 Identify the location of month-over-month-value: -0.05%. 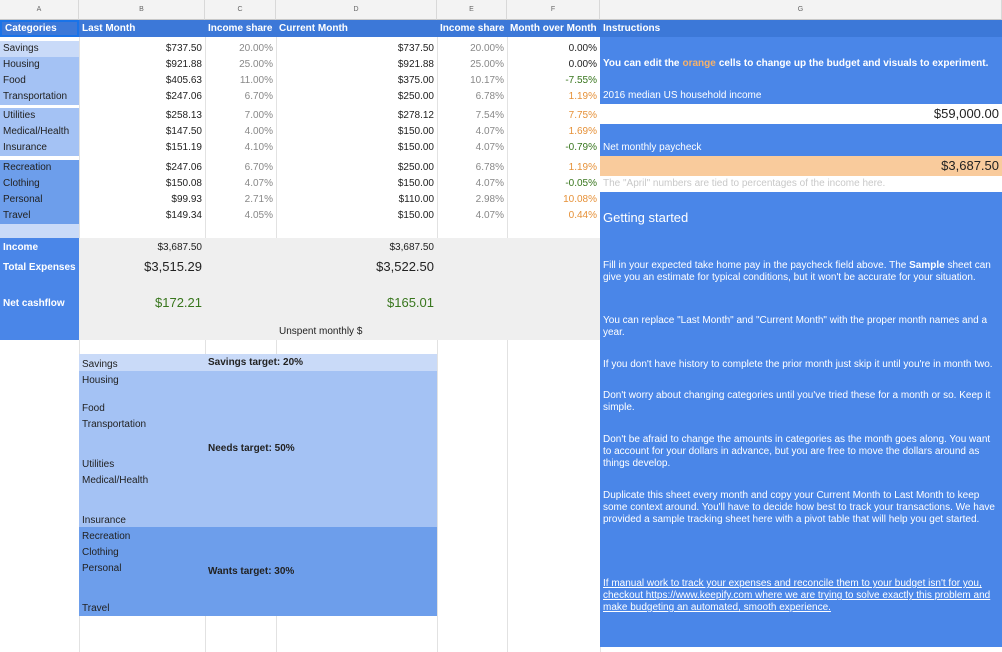
(581, 183).